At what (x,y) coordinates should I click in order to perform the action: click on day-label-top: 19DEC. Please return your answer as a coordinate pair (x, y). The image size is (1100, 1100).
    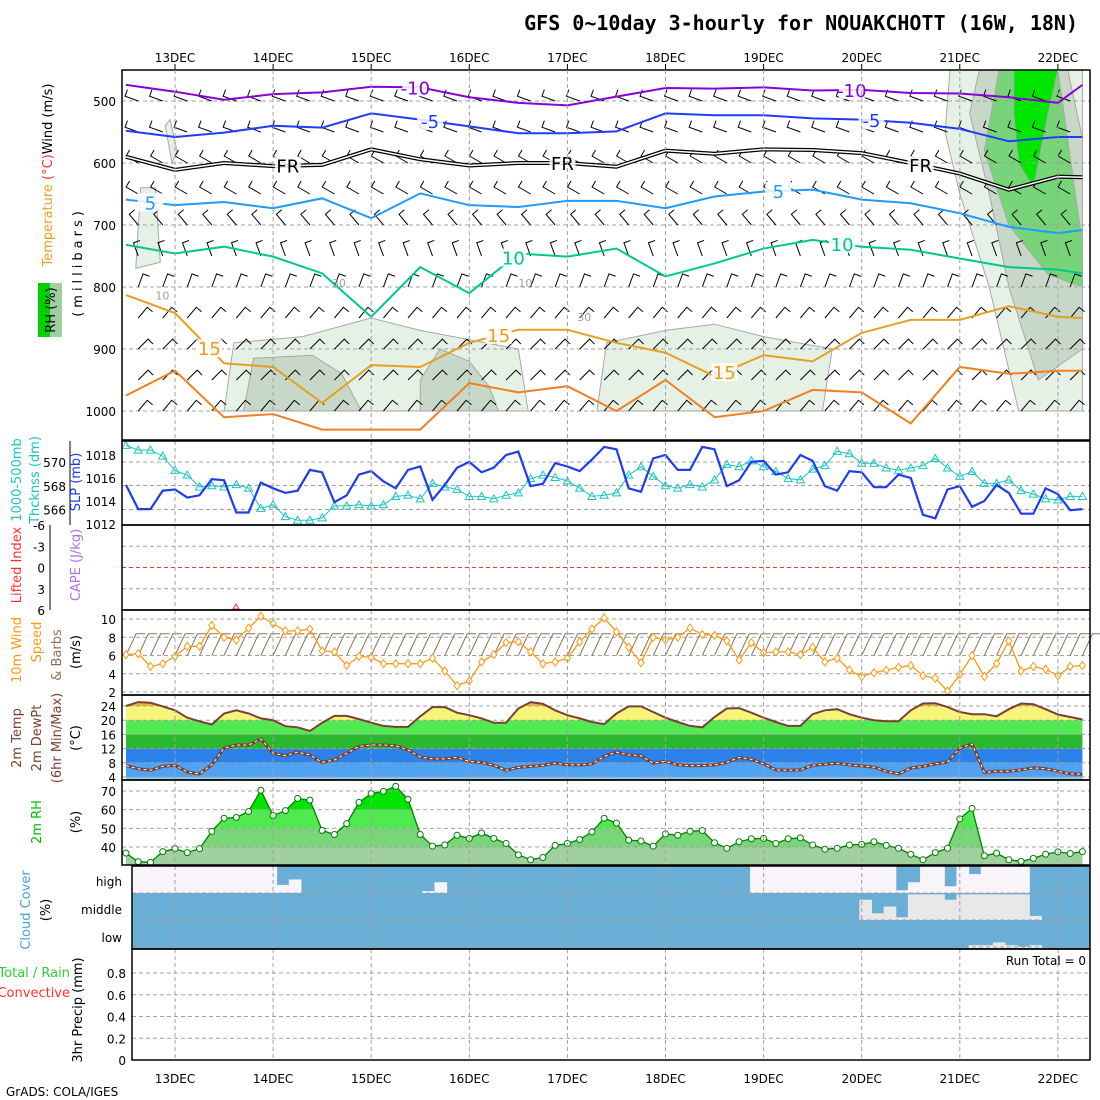
    Looking at the image, I should click on (763, 58).